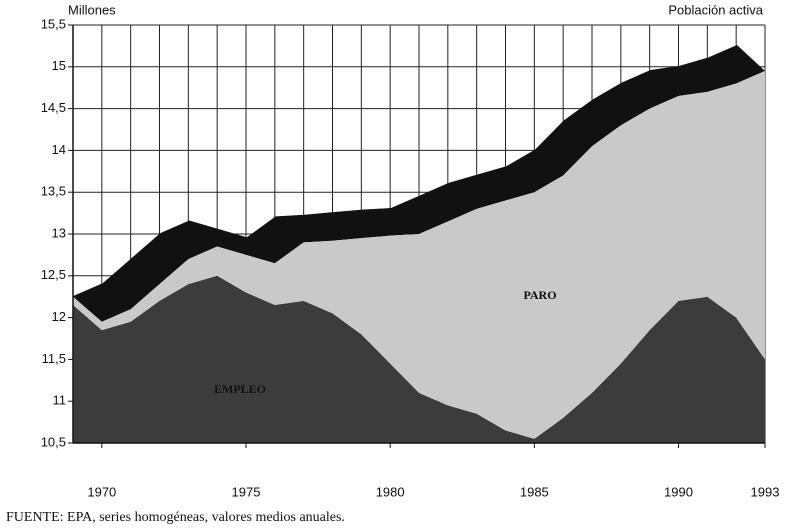 The width and height of the screenshot is (786, 532). I want to click on x-tick-label: 1993, so click(765, 491).